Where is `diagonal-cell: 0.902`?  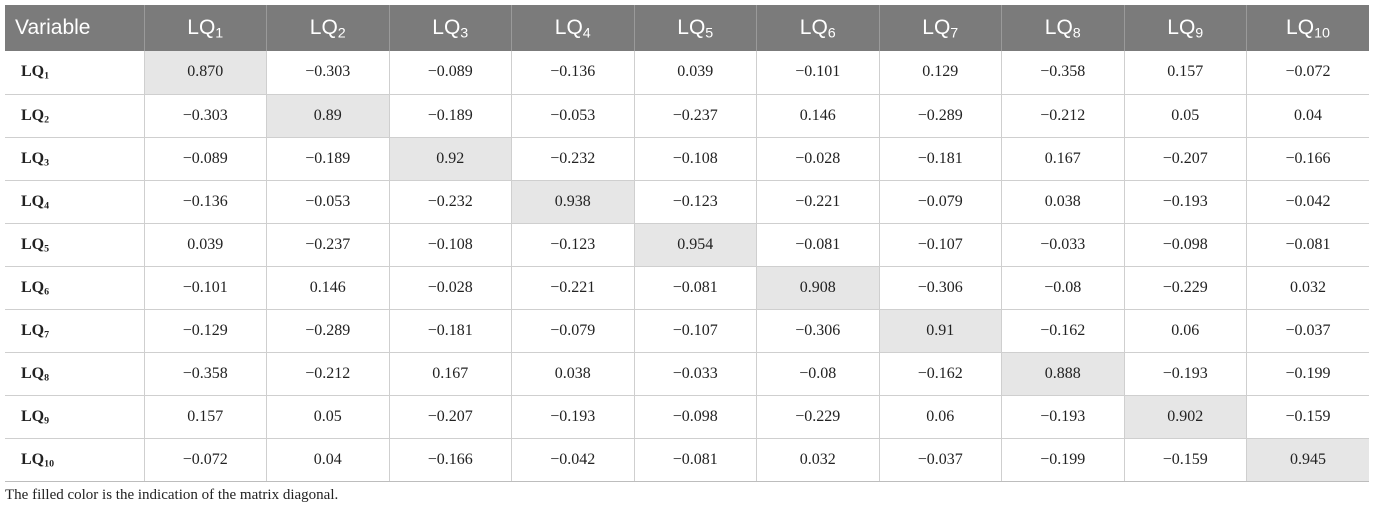
diagonal-cell: 0.902 is located at coordinates (1185, 417).